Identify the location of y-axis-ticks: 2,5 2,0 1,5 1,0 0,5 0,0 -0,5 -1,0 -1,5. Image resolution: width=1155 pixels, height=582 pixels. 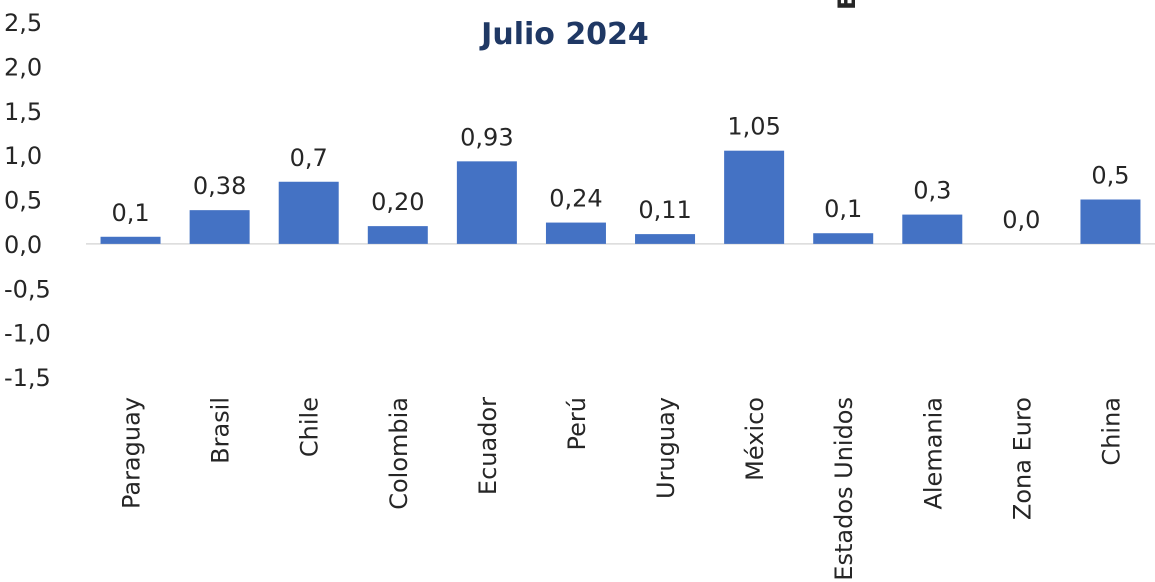
(27, 200).